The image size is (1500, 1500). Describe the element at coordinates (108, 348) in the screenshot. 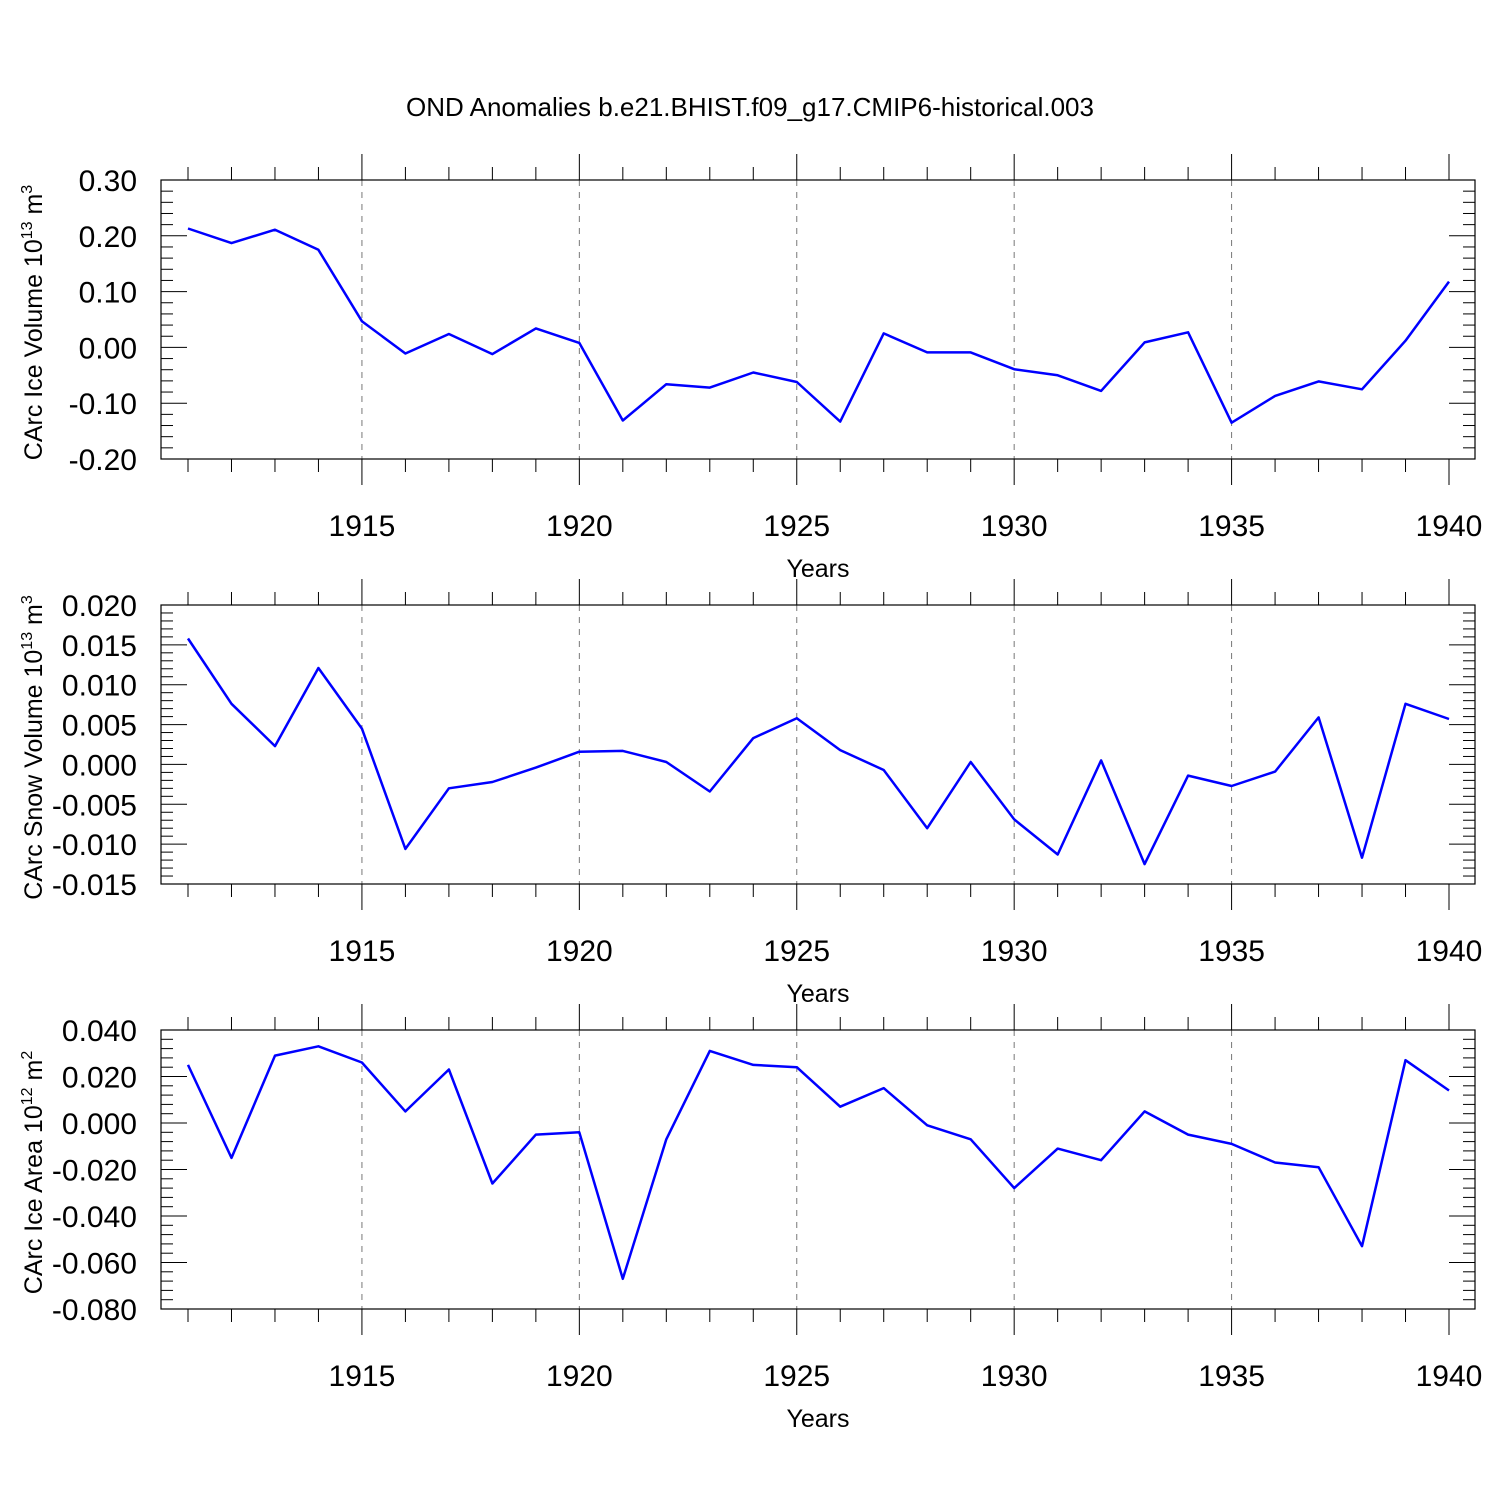

I see `y-tick-label: 0.00` at that location.